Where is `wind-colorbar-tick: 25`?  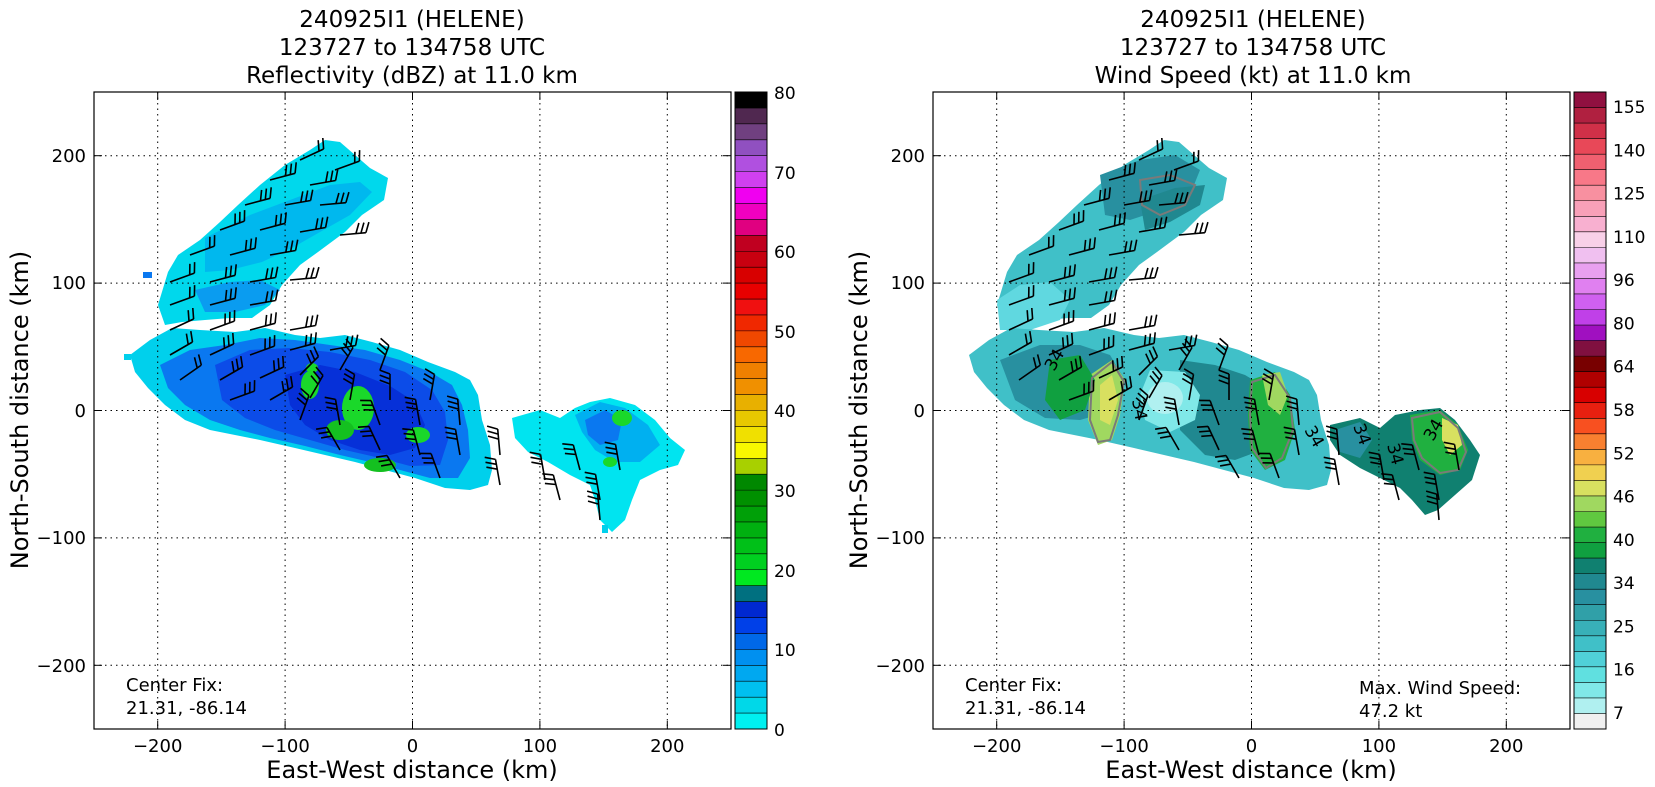
wind-colorbar-tick: 25 is located at coordinates (1624, 627).